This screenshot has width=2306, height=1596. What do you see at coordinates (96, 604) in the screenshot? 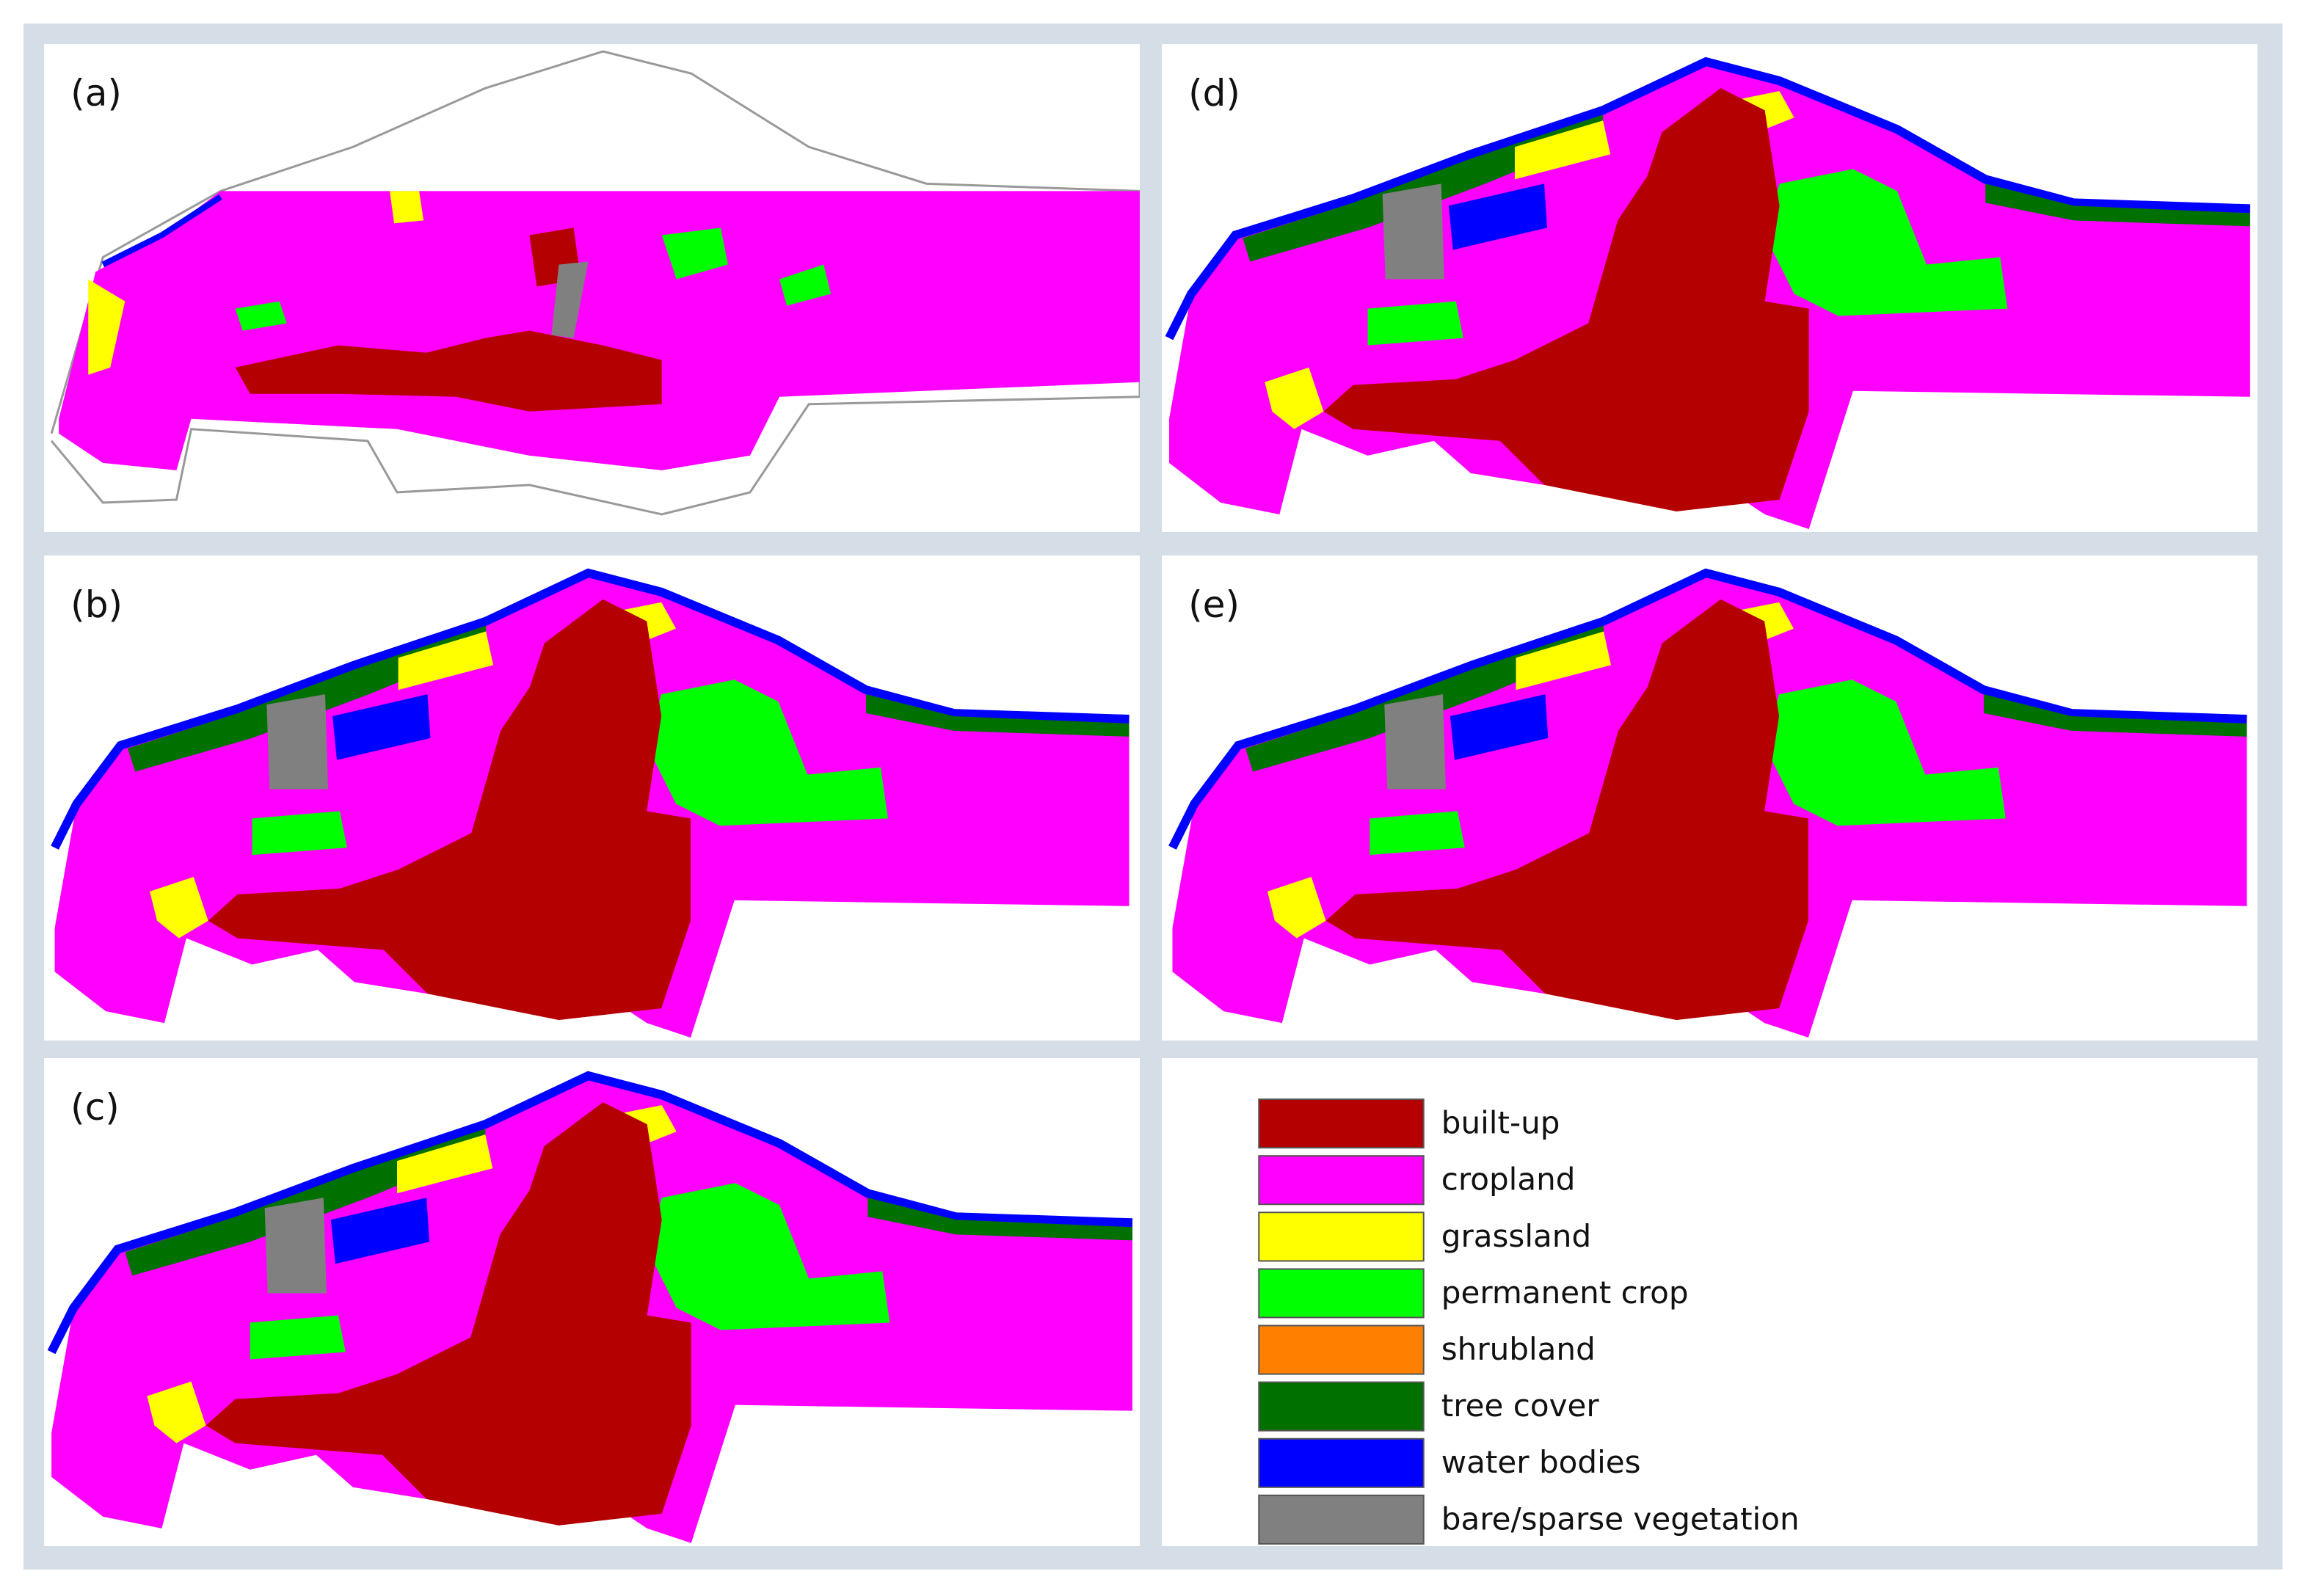
I see `panel-label: (b)` at bounding box center [96, 604].